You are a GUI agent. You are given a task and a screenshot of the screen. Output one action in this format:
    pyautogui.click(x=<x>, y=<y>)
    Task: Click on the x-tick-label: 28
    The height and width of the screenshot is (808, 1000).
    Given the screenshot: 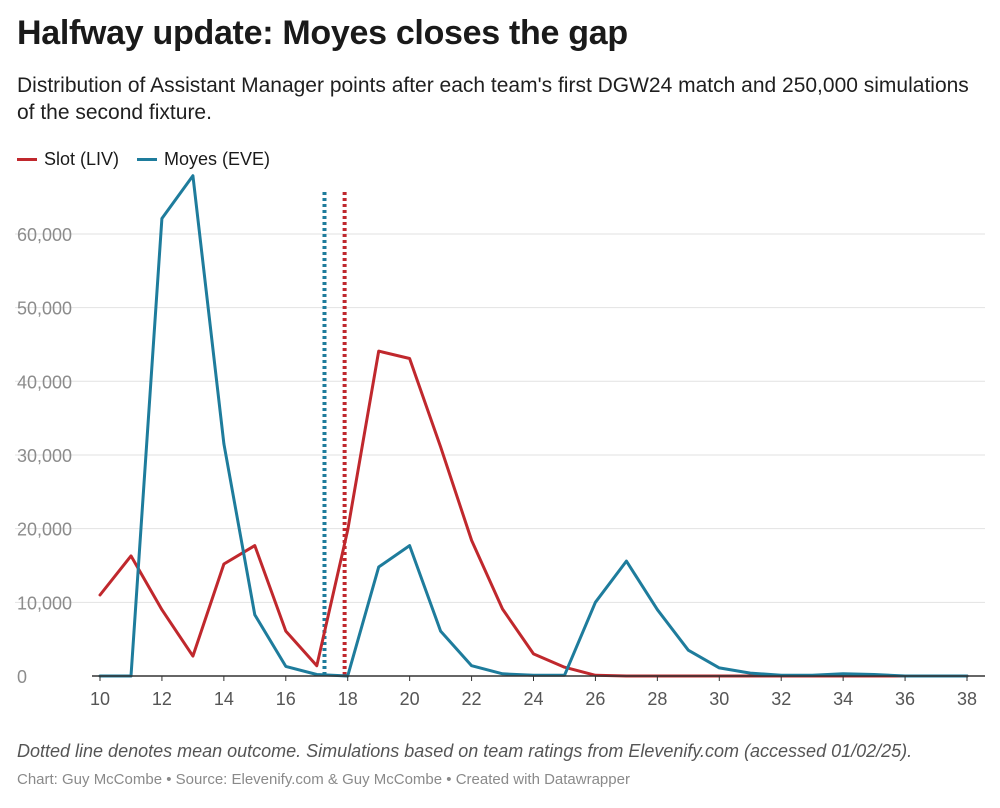 What is the action you would take?
    pyautogui.click(x=657, y=699)
    